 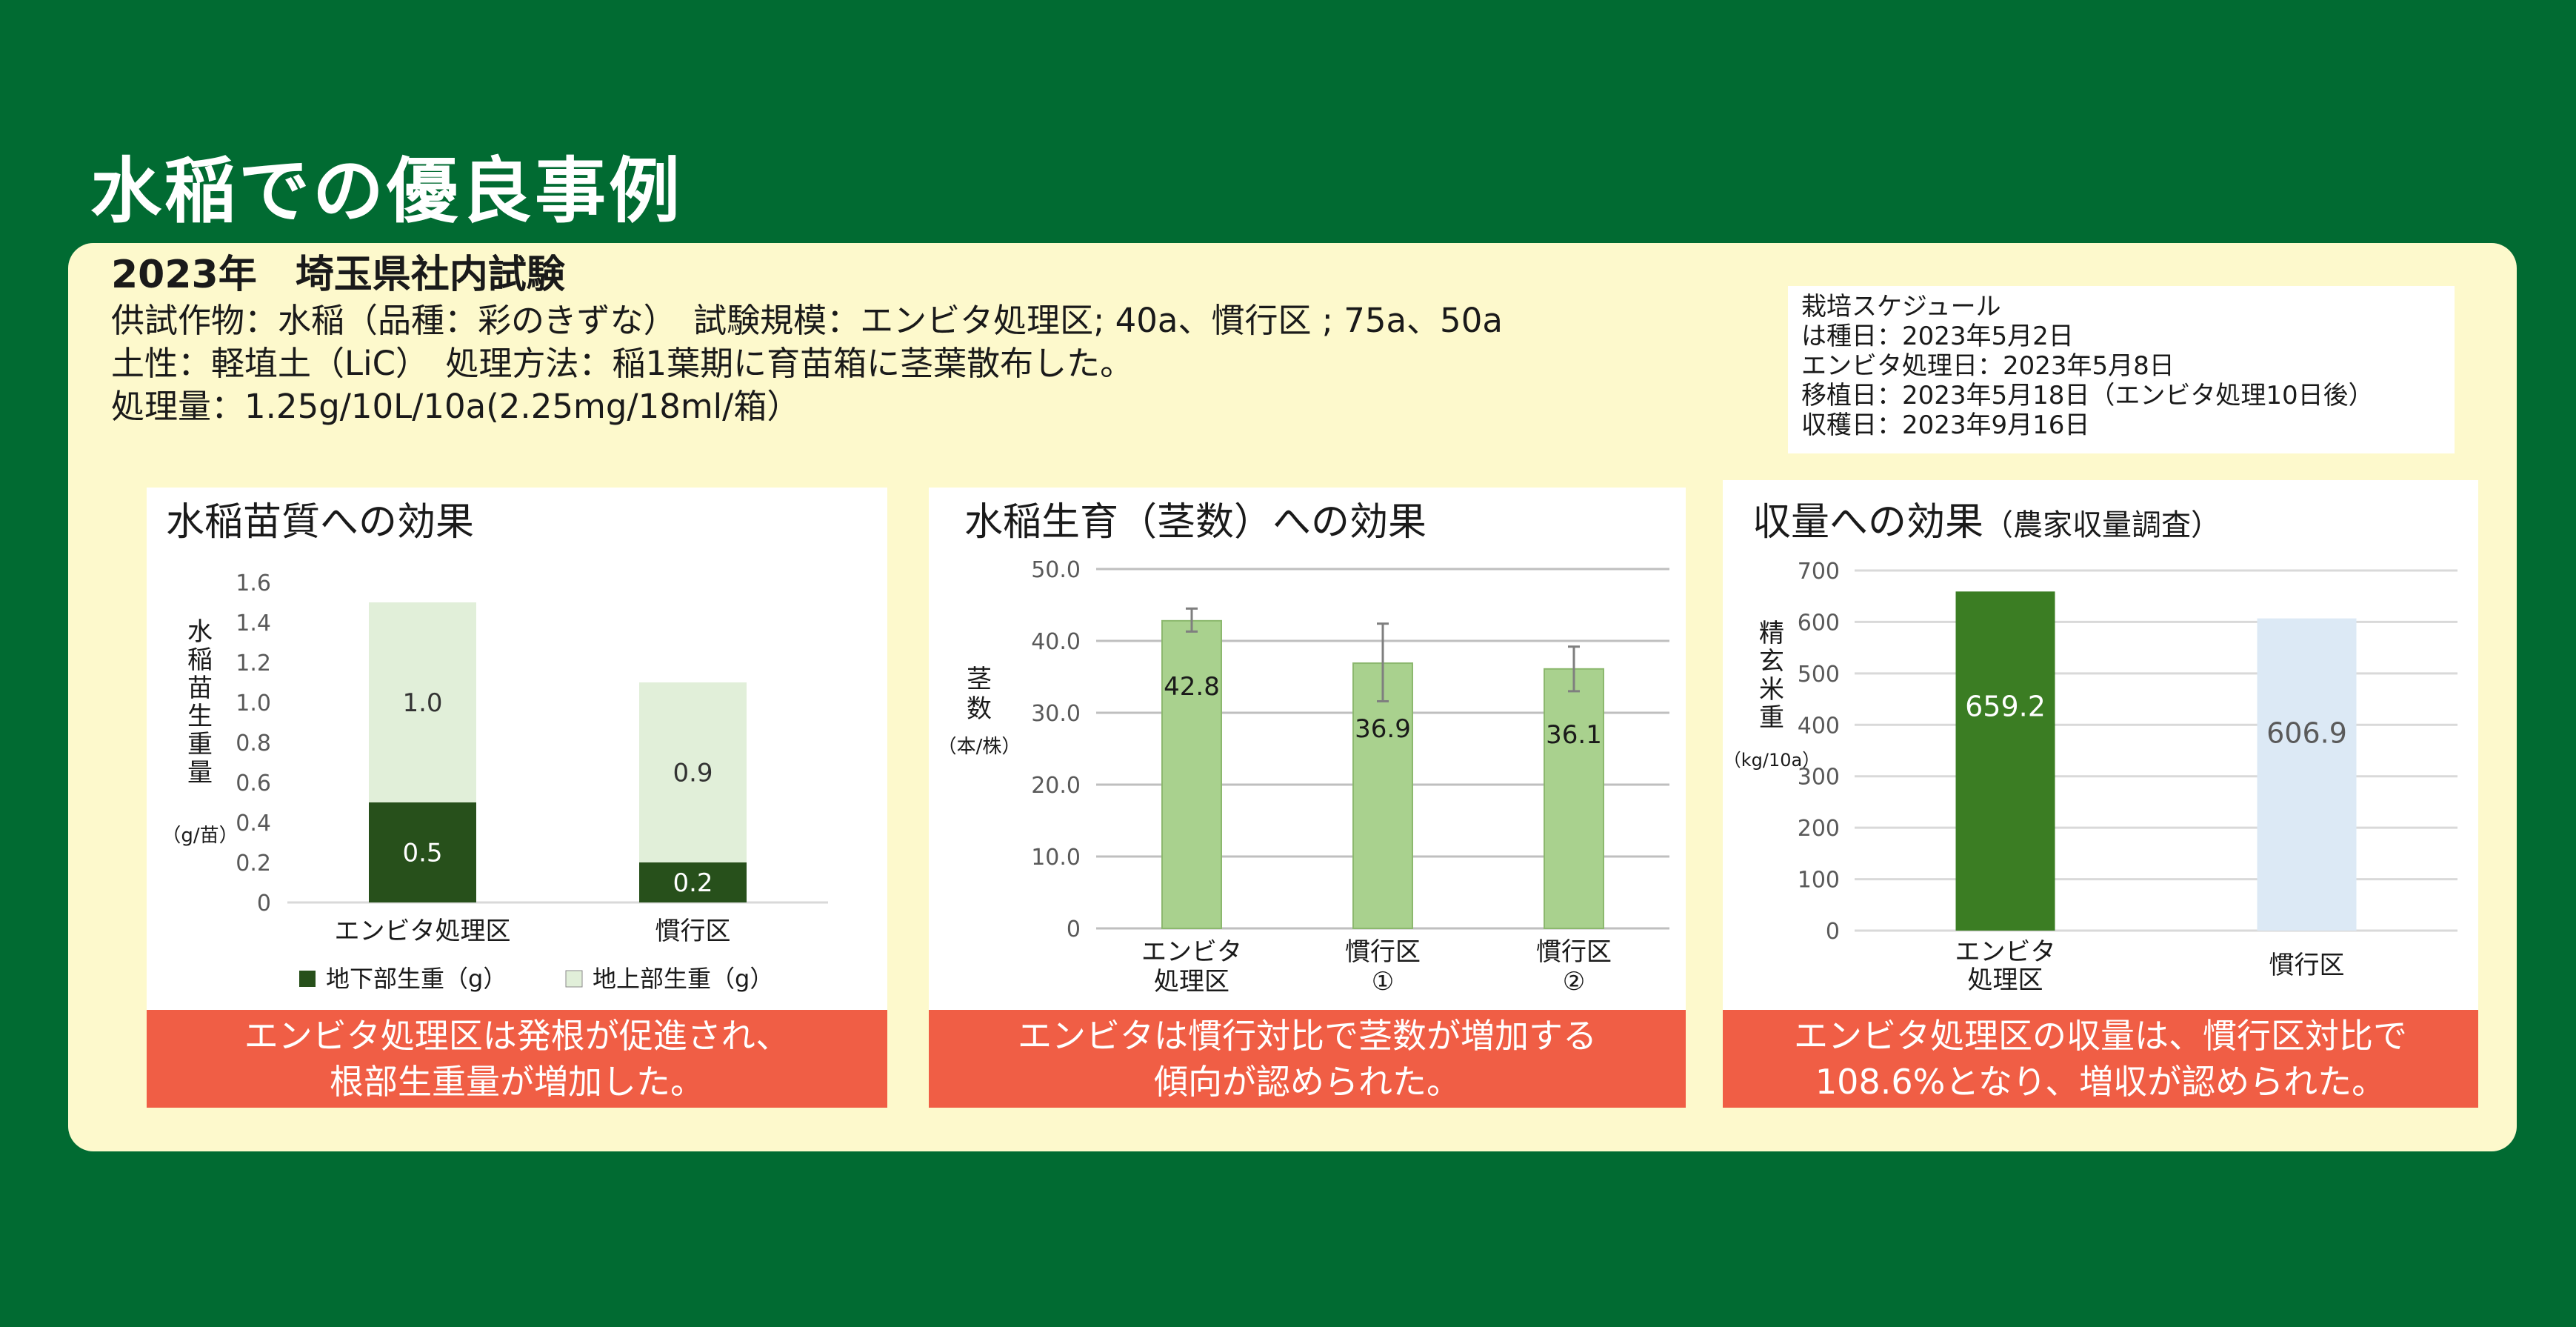 I want to click on y-tick-label: 0.2, so click(x=253, y=864).